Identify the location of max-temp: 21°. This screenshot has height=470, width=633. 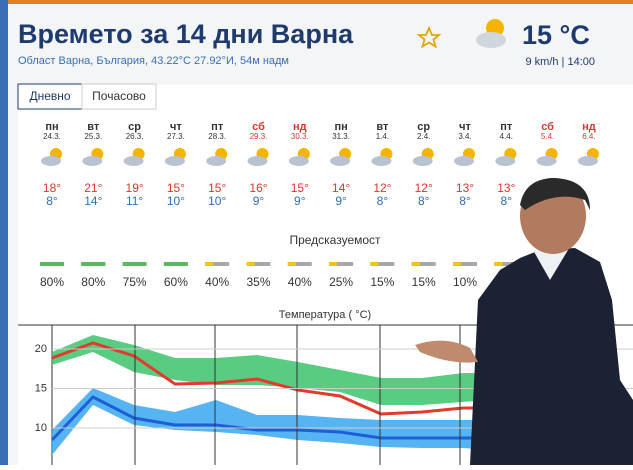
(93, 188).